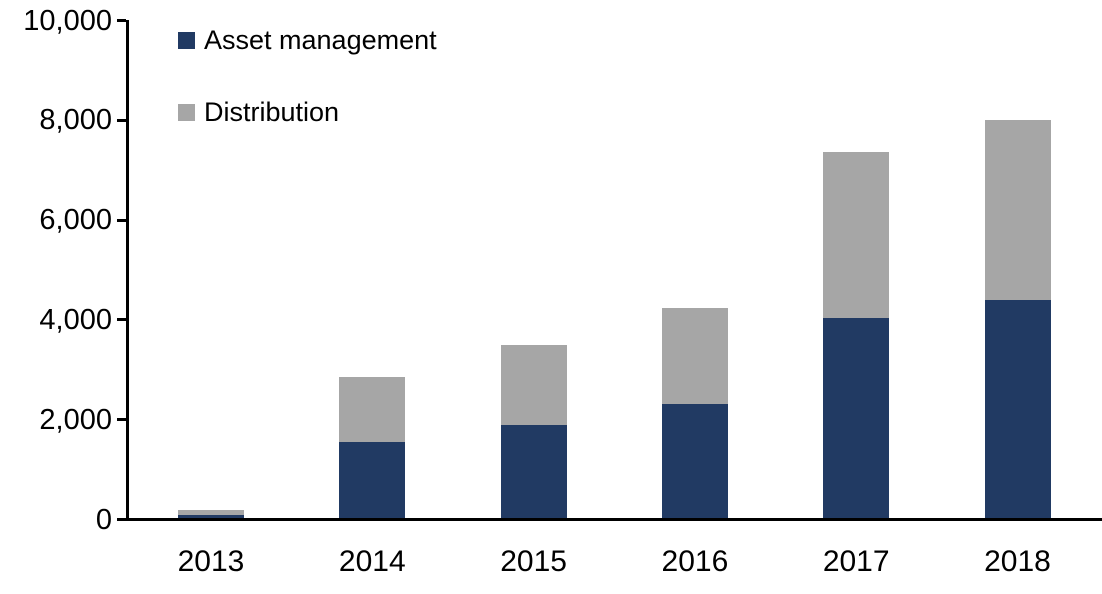  I want to click on bar-2014-distribution, so click(372, 409).